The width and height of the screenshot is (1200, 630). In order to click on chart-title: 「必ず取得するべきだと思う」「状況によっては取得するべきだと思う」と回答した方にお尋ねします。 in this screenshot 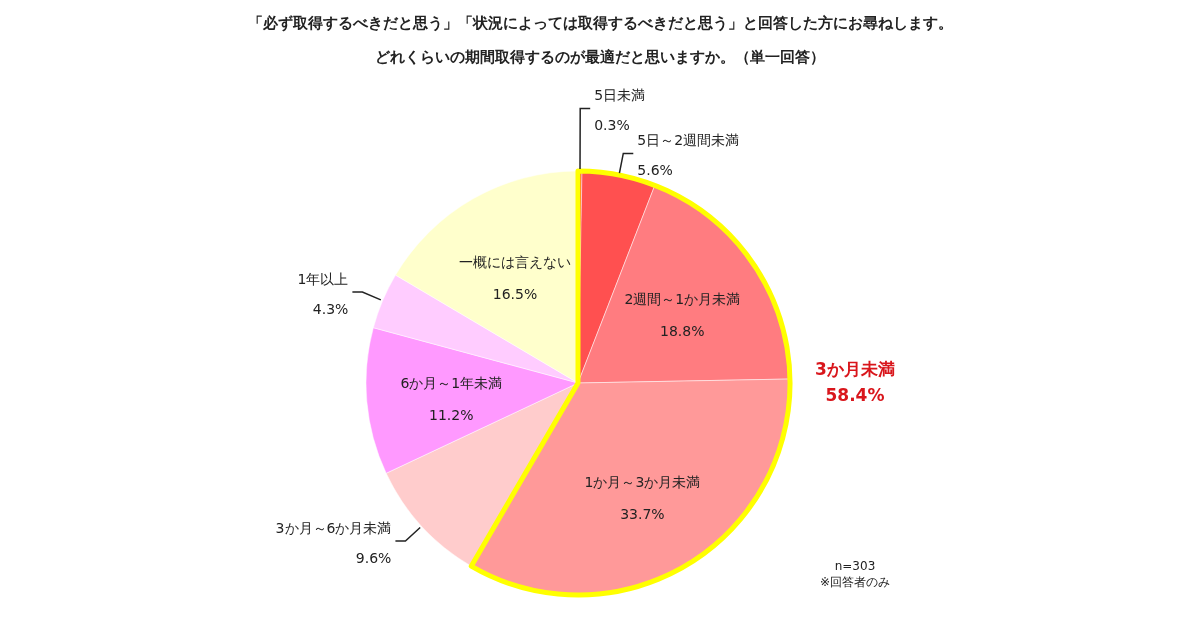, I will do `click(600, 23)`.